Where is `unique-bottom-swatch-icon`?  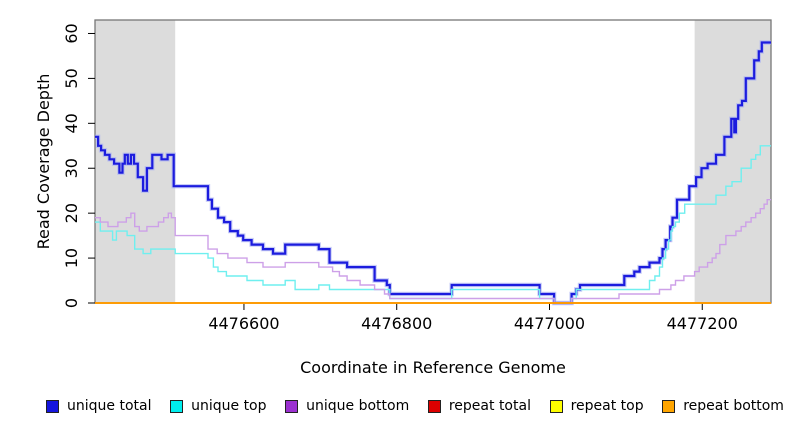
unique-bottom-swatch-icon is located at coordinates (292, 406).